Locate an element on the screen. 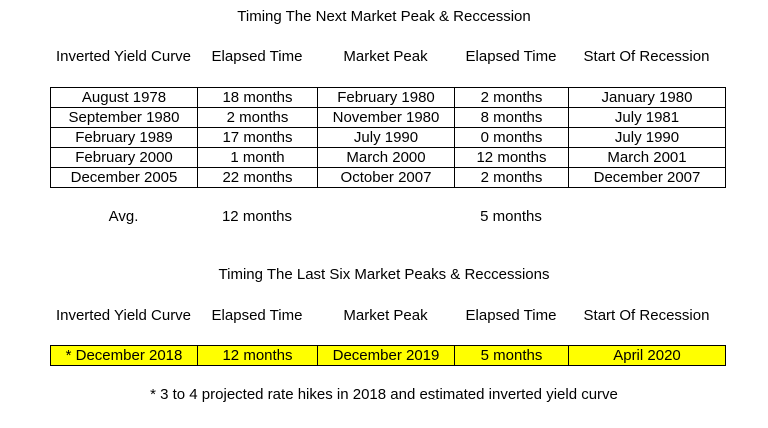 This screenshot has width=768, height=428. table1-title: Timing The Next Market Peak & Reccession is located at coordinates (384, 16).